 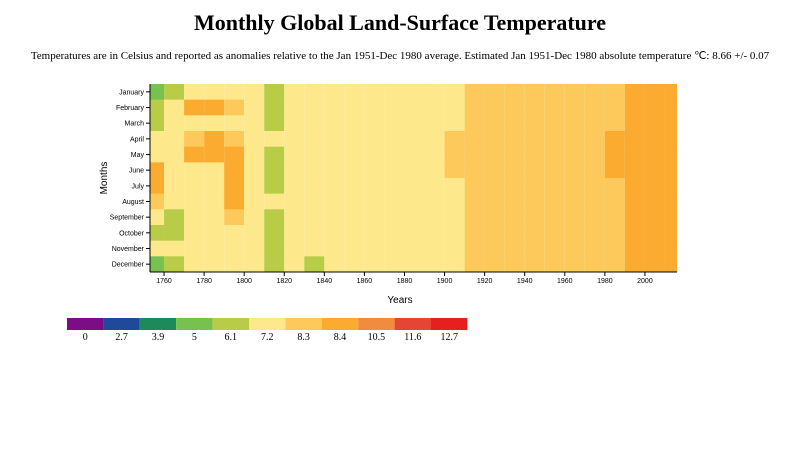 I want to click on legend-label: 8.3, so click(x=303, y=337).